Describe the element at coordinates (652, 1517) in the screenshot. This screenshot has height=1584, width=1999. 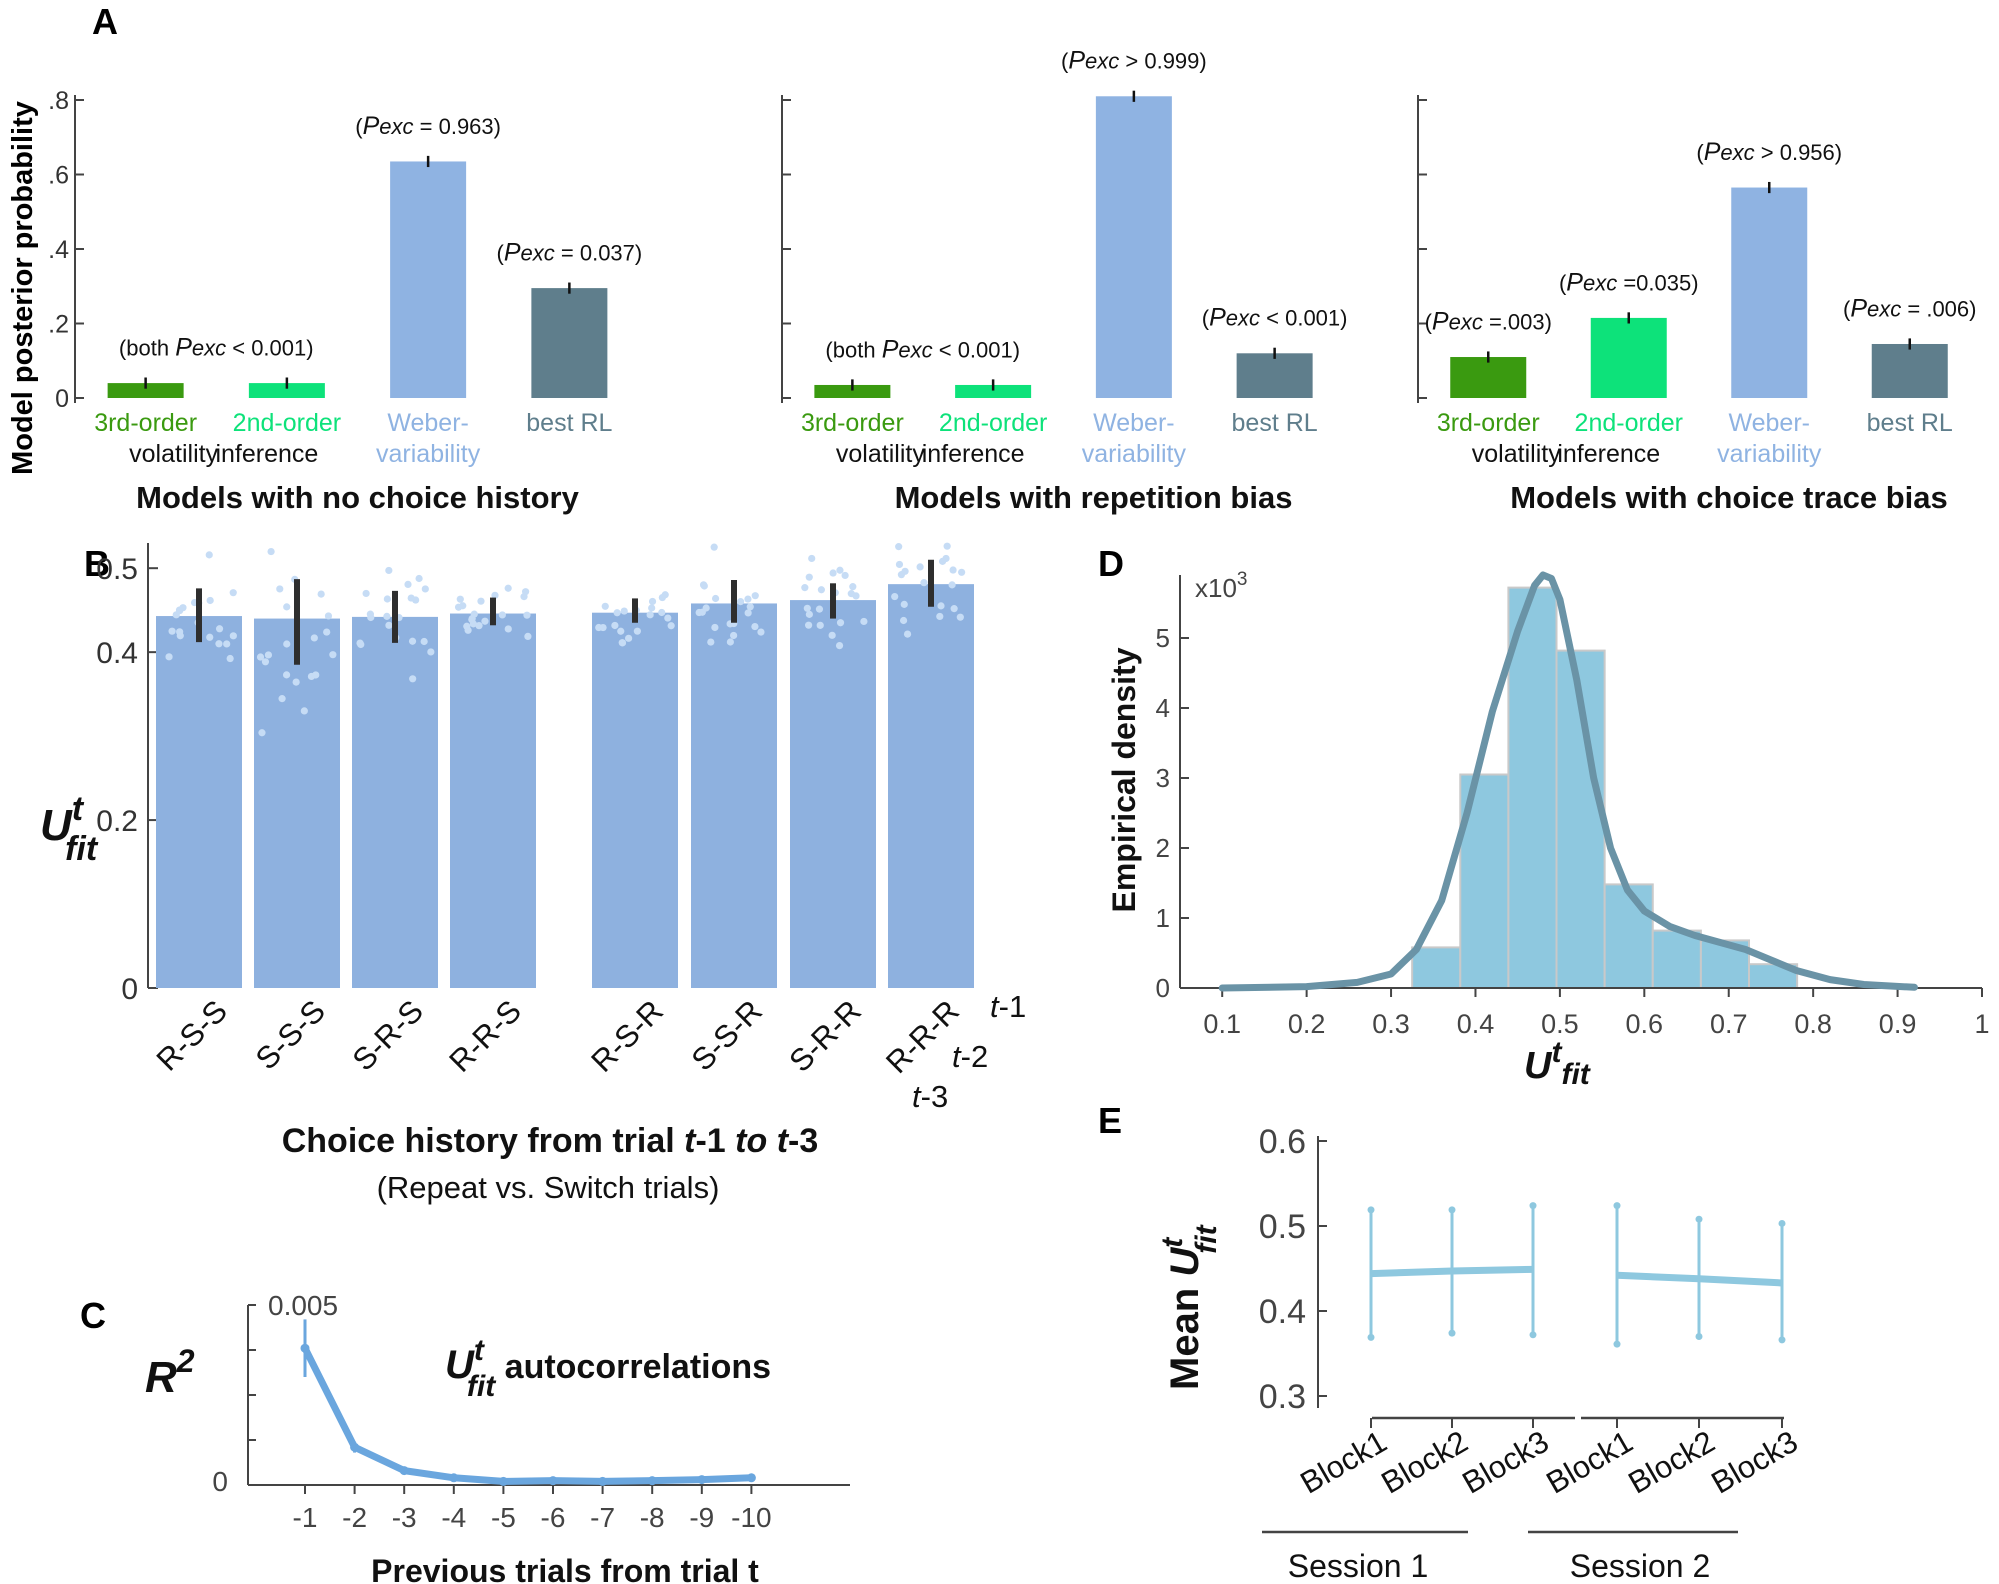
I see `x-tick-label: -8` at that location.